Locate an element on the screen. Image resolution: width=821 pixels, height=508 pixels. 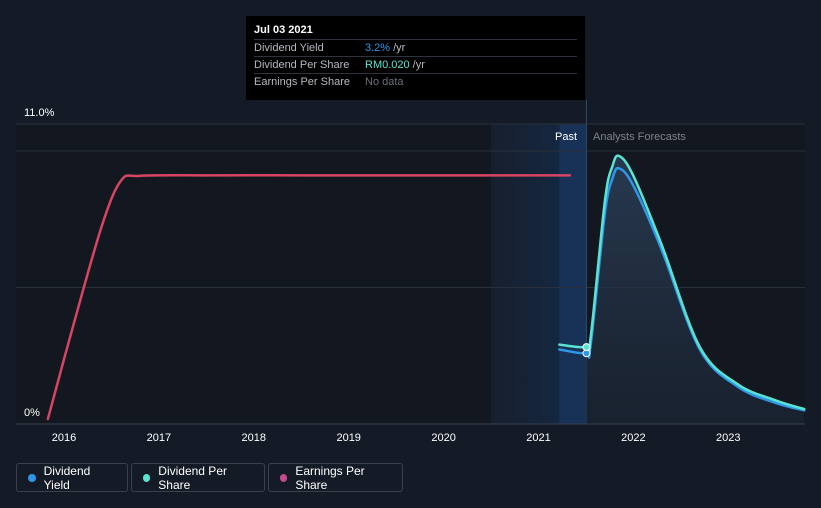
y-axis-bottom-label: 0% is located at coordinates (32, 413).